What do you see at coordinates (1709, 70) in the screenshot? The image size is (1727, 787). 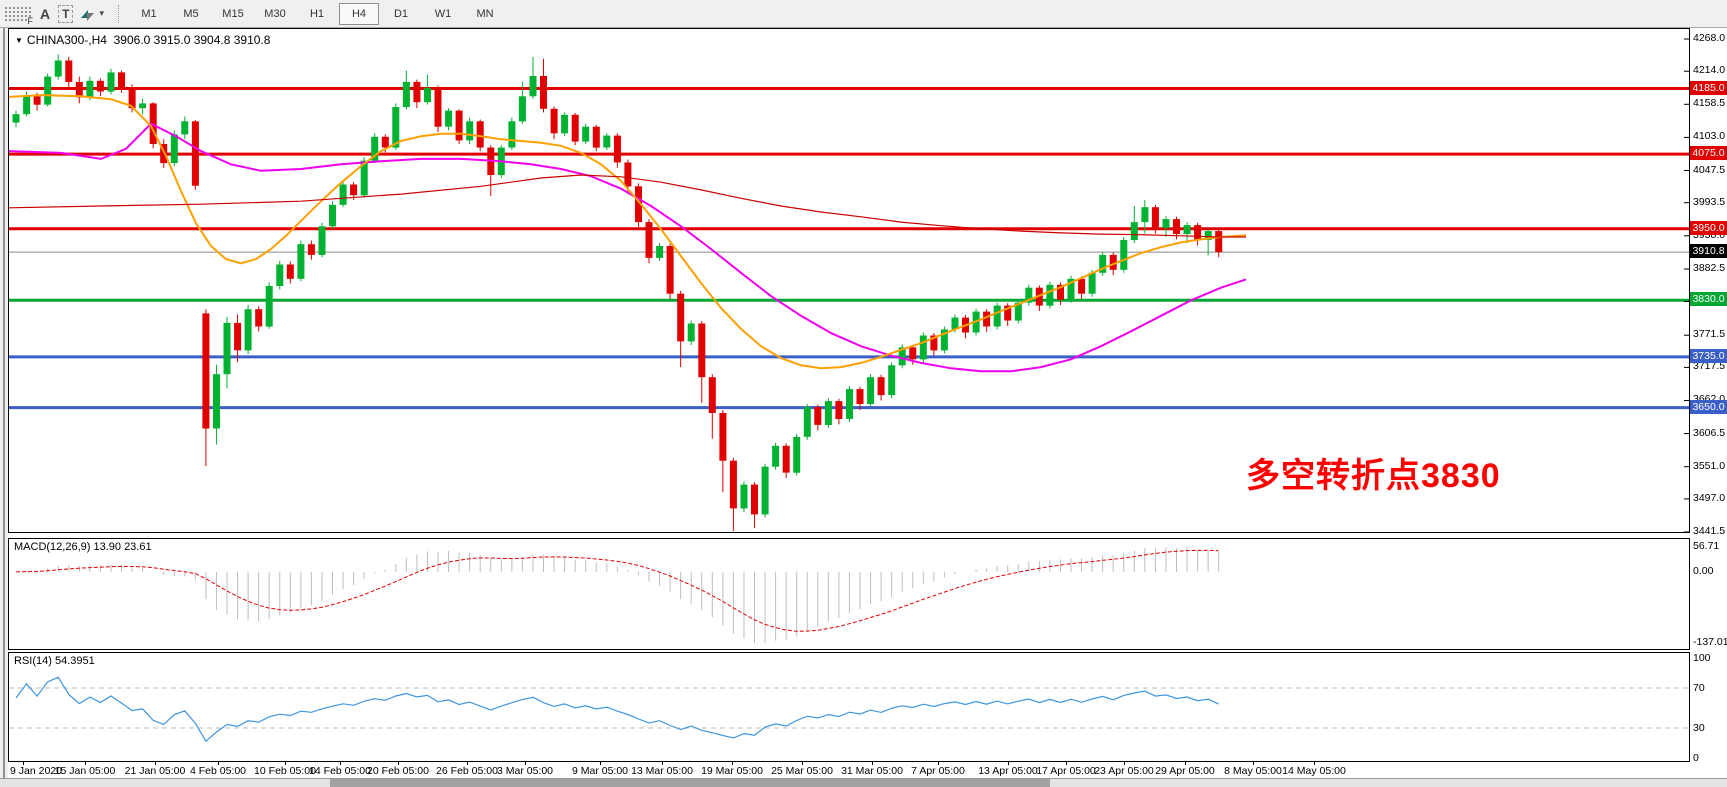 I see `price-tick-label: 4214.0` at bounding box center [1709, 70].